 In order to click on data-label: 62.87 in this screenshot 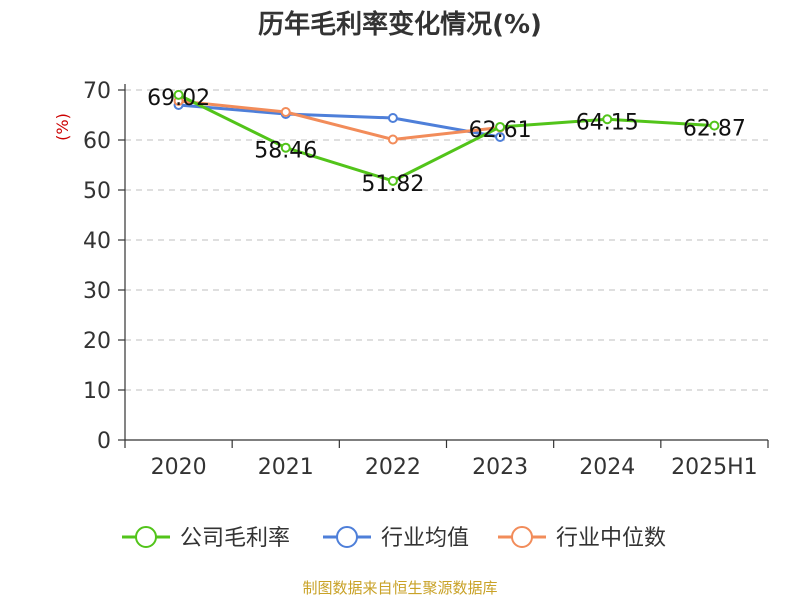, I will do `click(714, 129)`.